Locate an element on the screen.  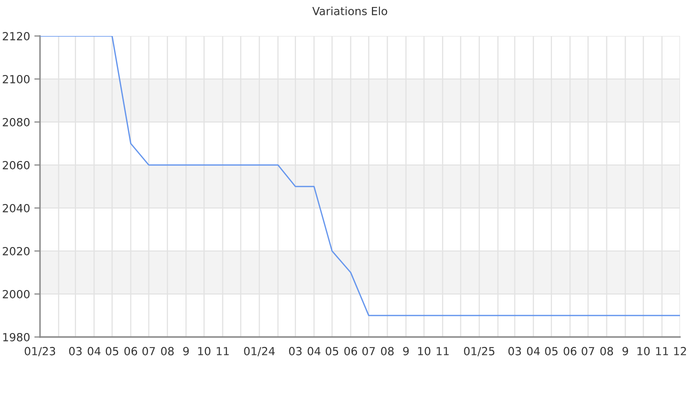
y-tick-label: 2020 is located at coordinates (16, 251).